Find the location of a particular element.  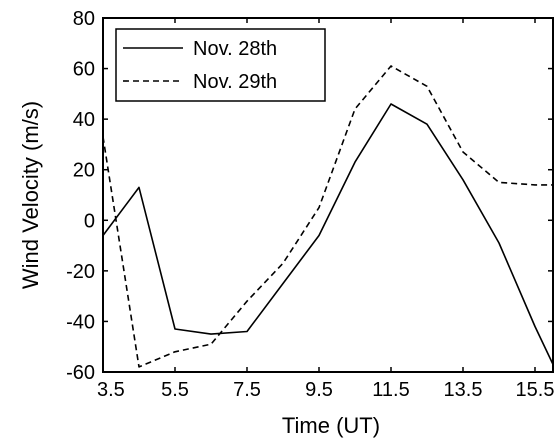

x-tick-label: 5.5 is located at coordinates (175, 390).